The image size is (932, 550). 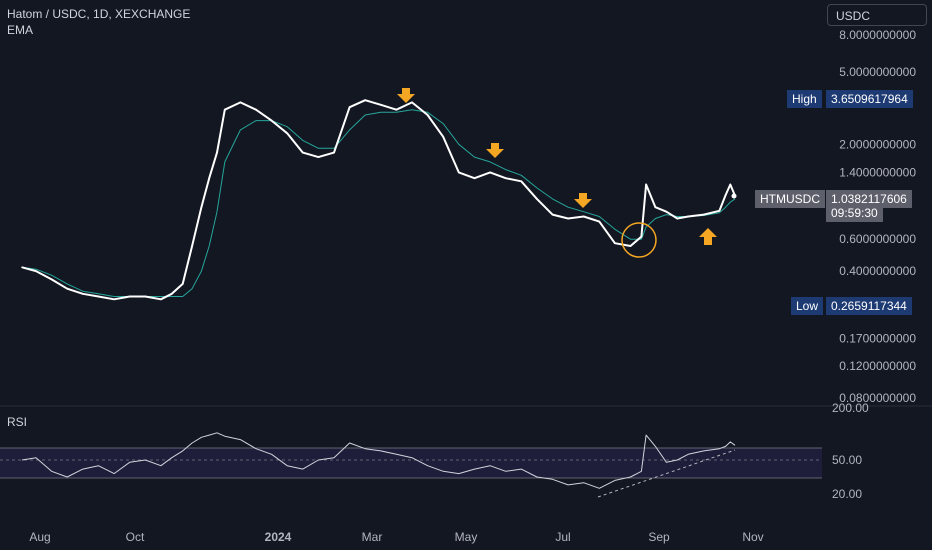 I want to click on y-tick-label: 2.0000000000, so click(x=877, y=144).